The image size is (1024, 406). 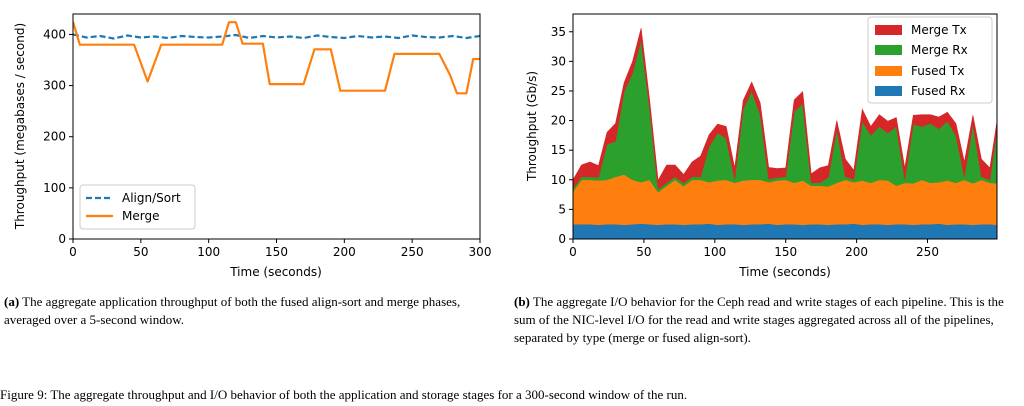 I want to click on chart-a-y-ticks: 0 100 200 300 400, so click(x=58, y=136).